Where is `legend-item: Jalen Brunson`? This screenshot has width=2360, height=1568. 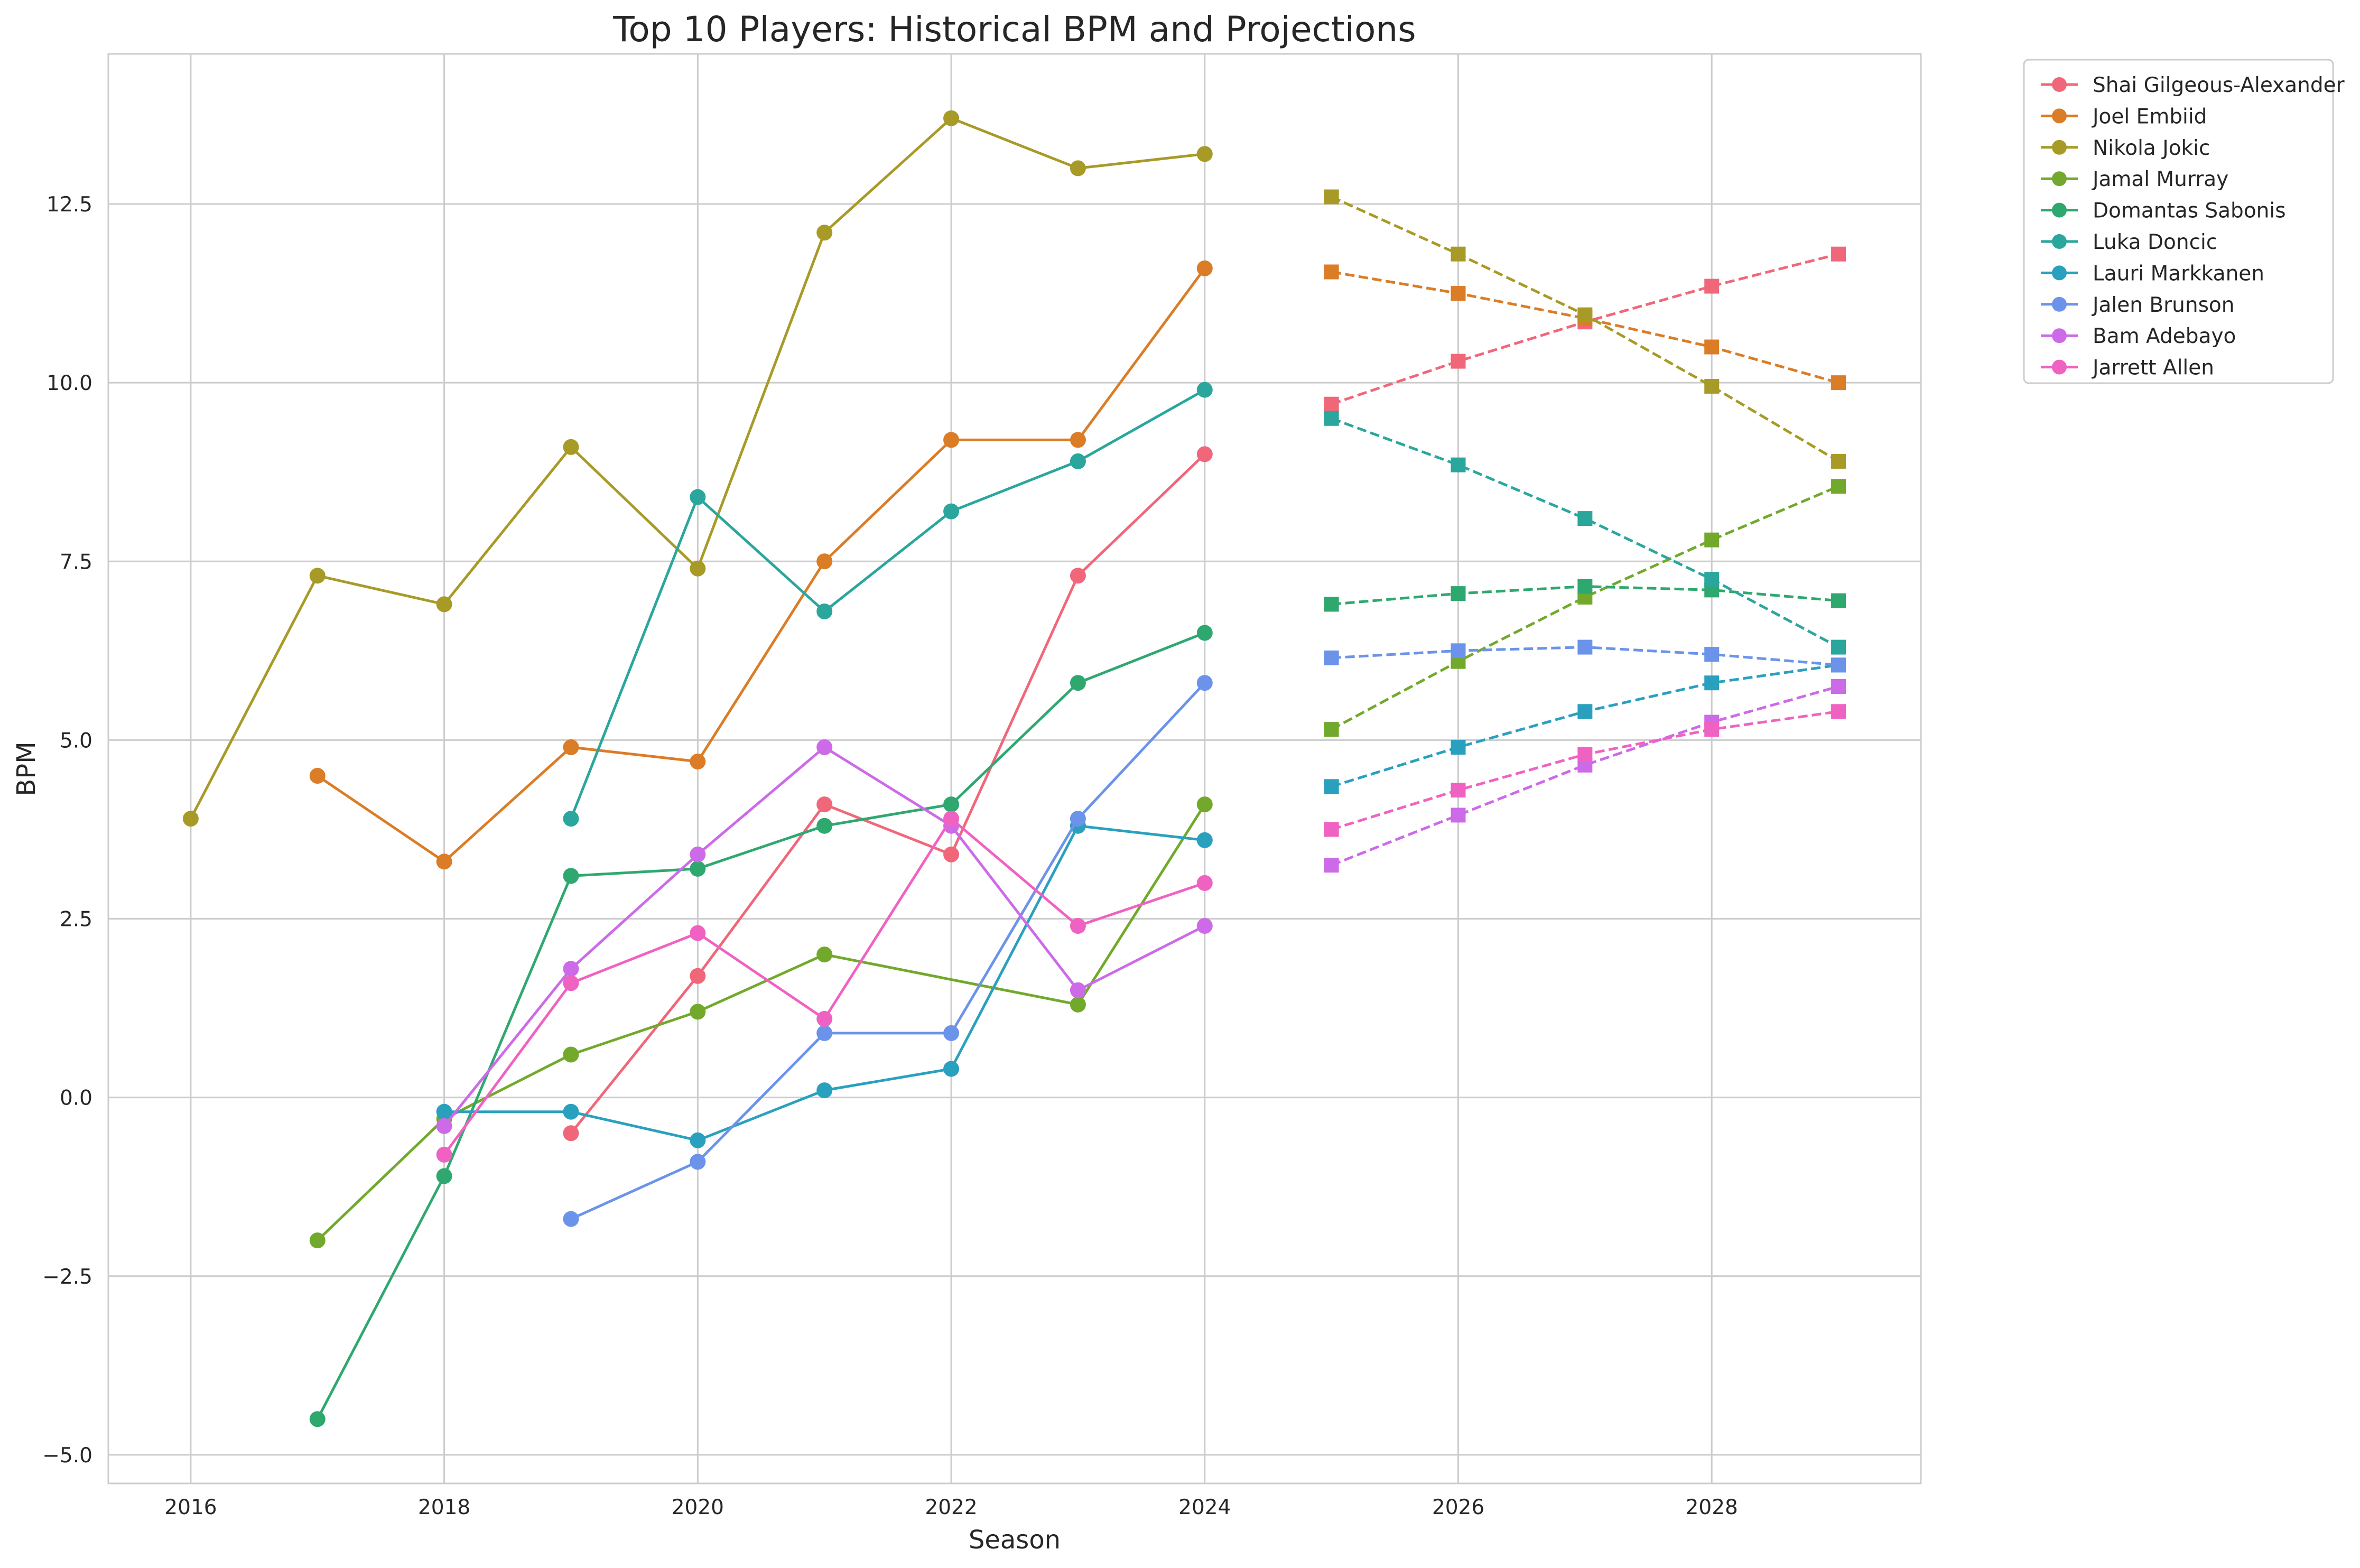
legend-item: Jalen Brunson is located at coordinates (2137, 305).